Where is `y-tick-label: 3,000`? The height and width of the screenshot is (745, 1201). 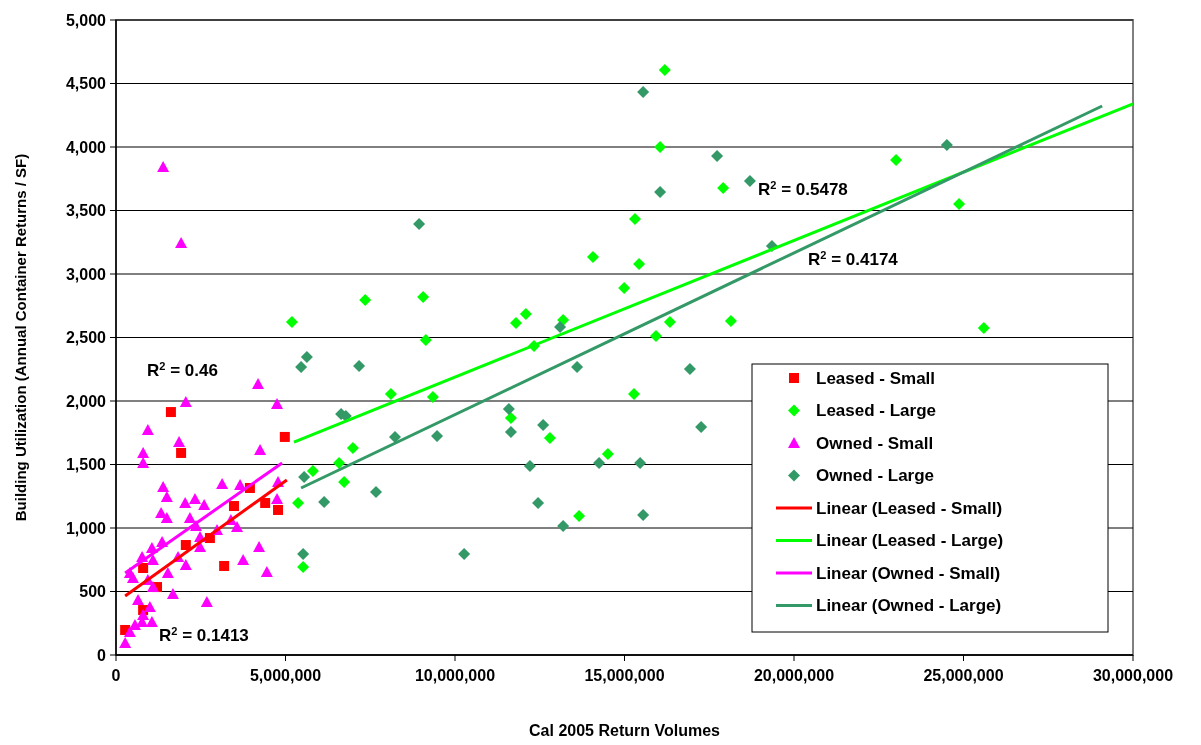 y-tick-label: 3,000 is located at coordinates (86, 274).